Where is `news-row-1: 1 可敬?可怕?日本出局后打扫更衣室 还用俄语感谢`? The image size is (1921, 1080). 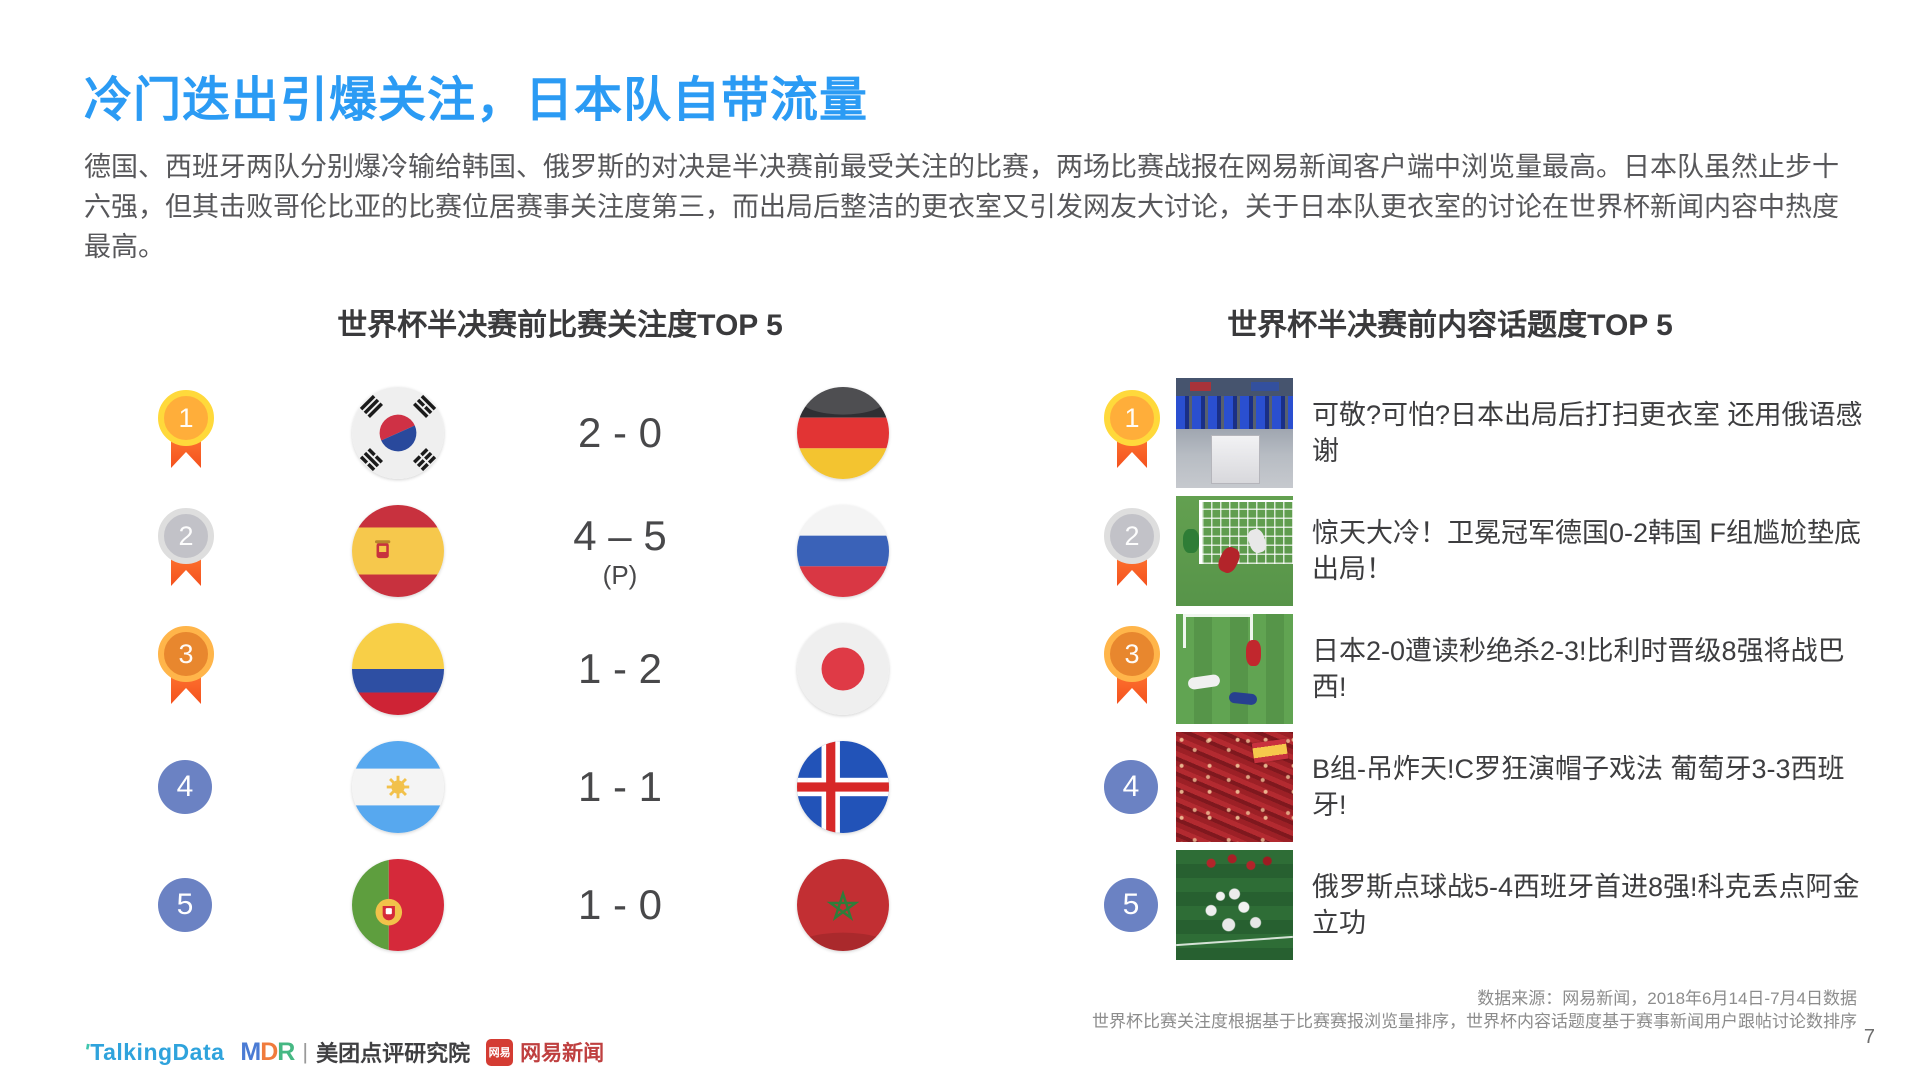
news-row-1: 1 可敬?可怕?日本出局后打扫更衣室 还用俄语感谢 is located at coordinates (960, 433).